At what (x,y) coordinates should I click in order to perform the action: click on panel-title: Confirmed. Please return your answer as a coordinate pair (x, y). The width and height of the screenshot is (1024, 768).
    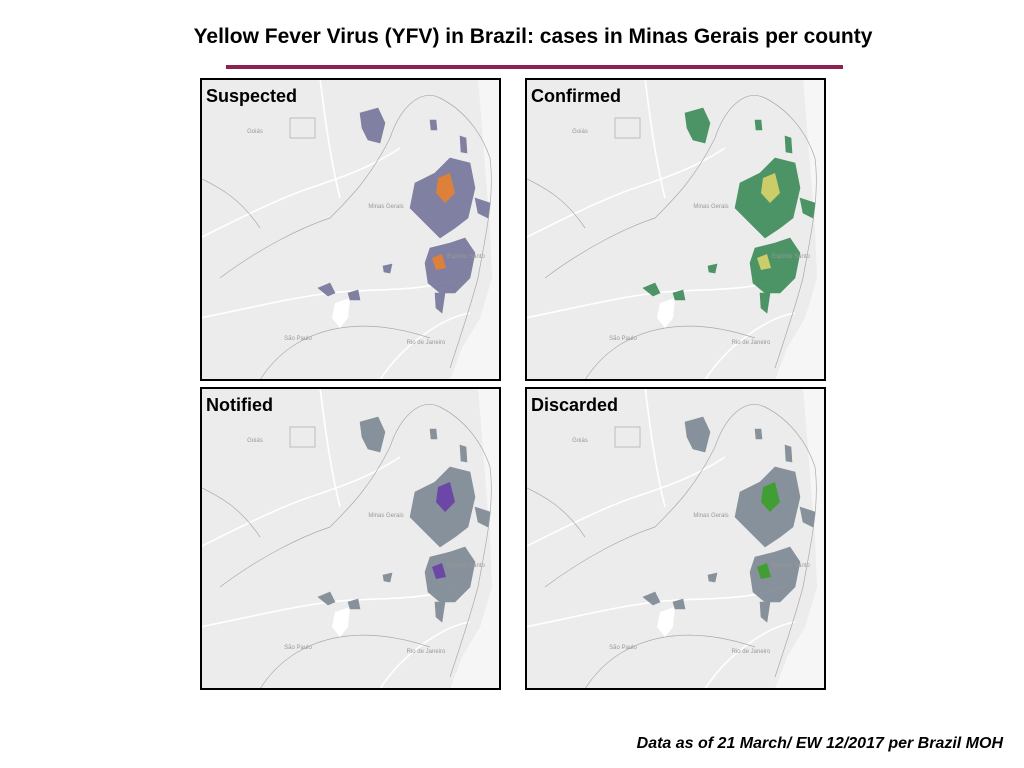
    Looking at the image, I should click on (576, 96).